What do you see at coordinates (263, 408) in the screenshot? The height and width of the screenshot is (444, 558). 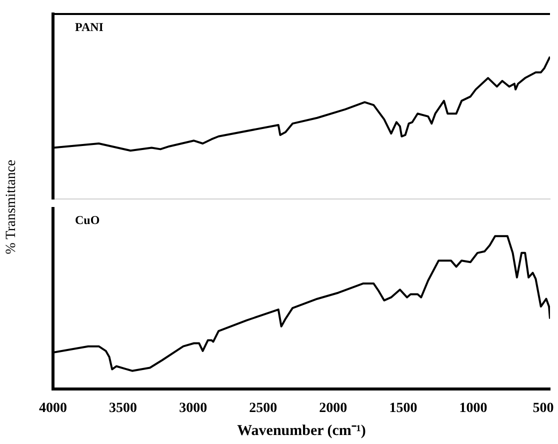 I see `x-tick-label: 2500` at bounding box center [263, 408].